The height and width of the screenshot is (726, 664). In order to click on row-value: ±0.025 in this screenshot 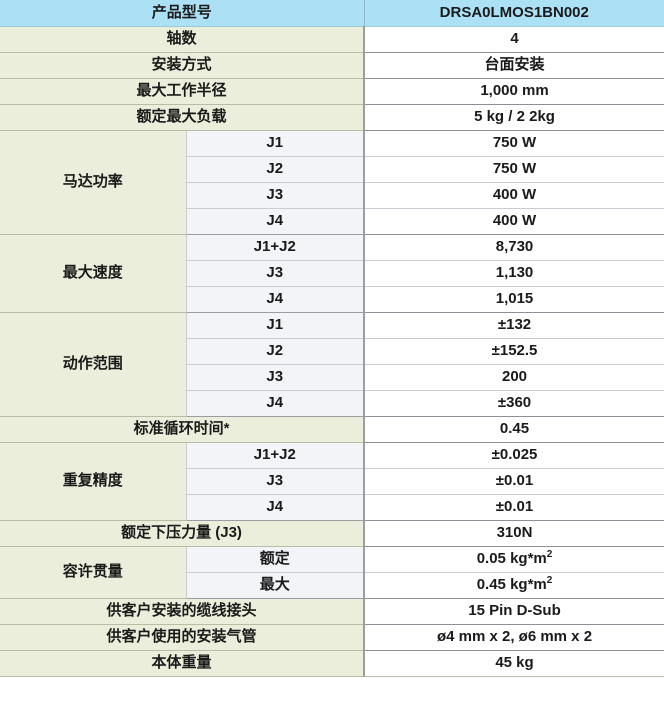, I will do `click(513, 455)`.